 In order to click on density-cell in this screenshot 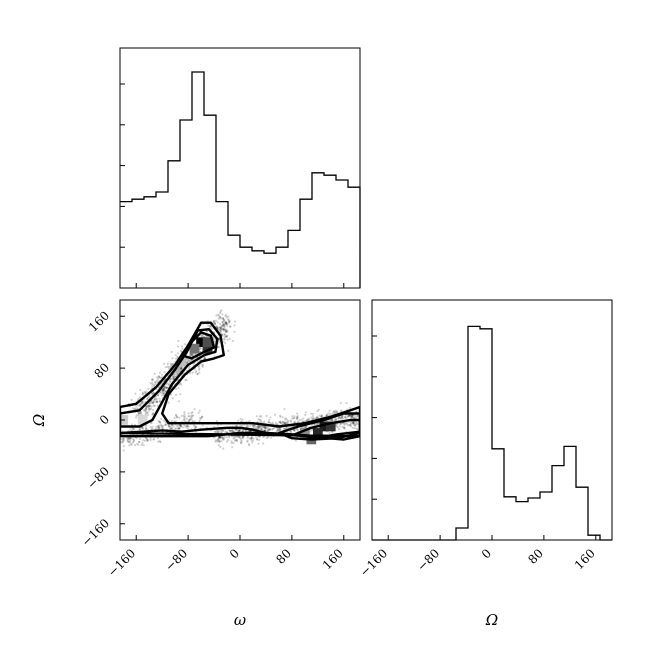, I will do `click(207, 342)`.